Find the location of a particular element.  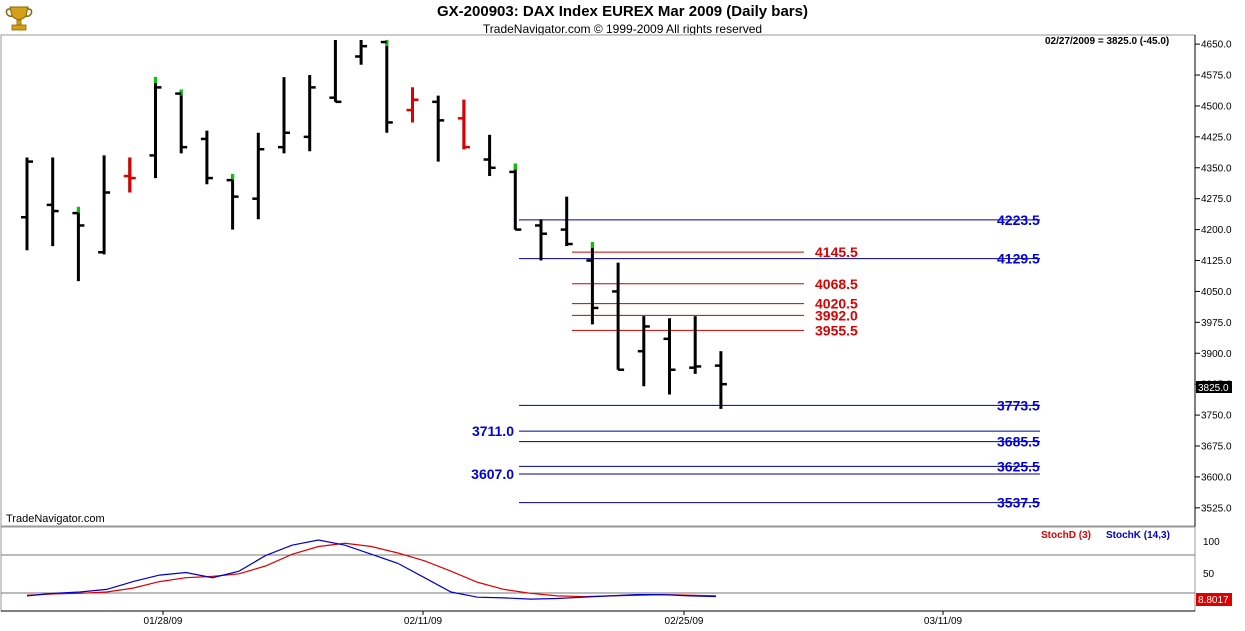

x-tick-label: 02/11/09 is located at coordinates (423, 621).